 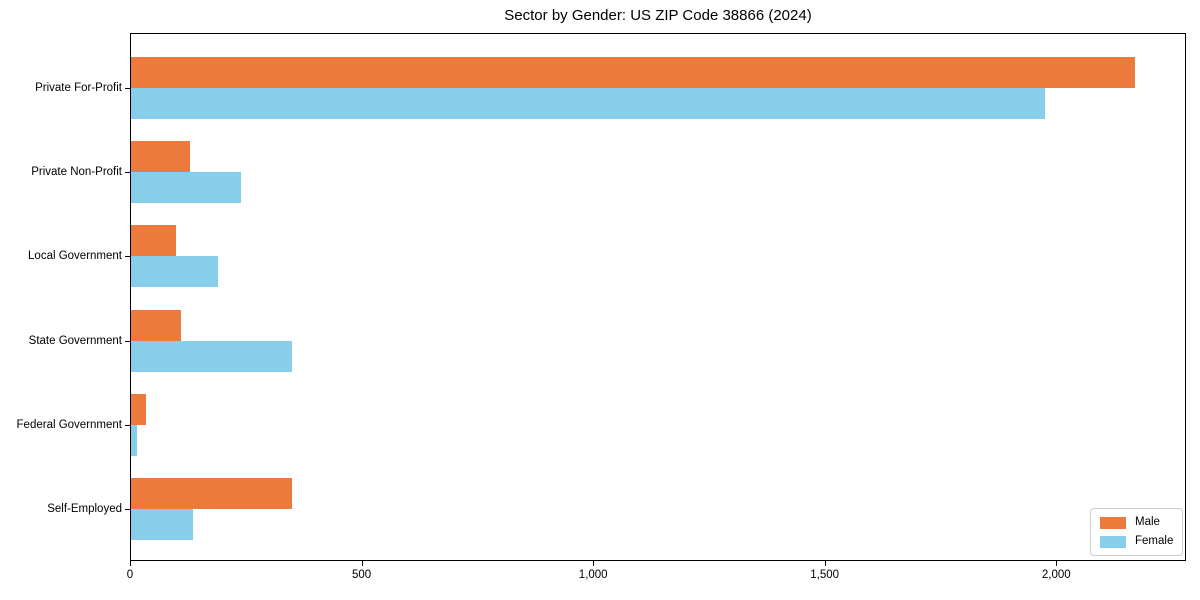 What do you see at coordinates (130, 575) in the screenshot?
I see `x-tick-label-0: 0` at bounding box center [130, 575].